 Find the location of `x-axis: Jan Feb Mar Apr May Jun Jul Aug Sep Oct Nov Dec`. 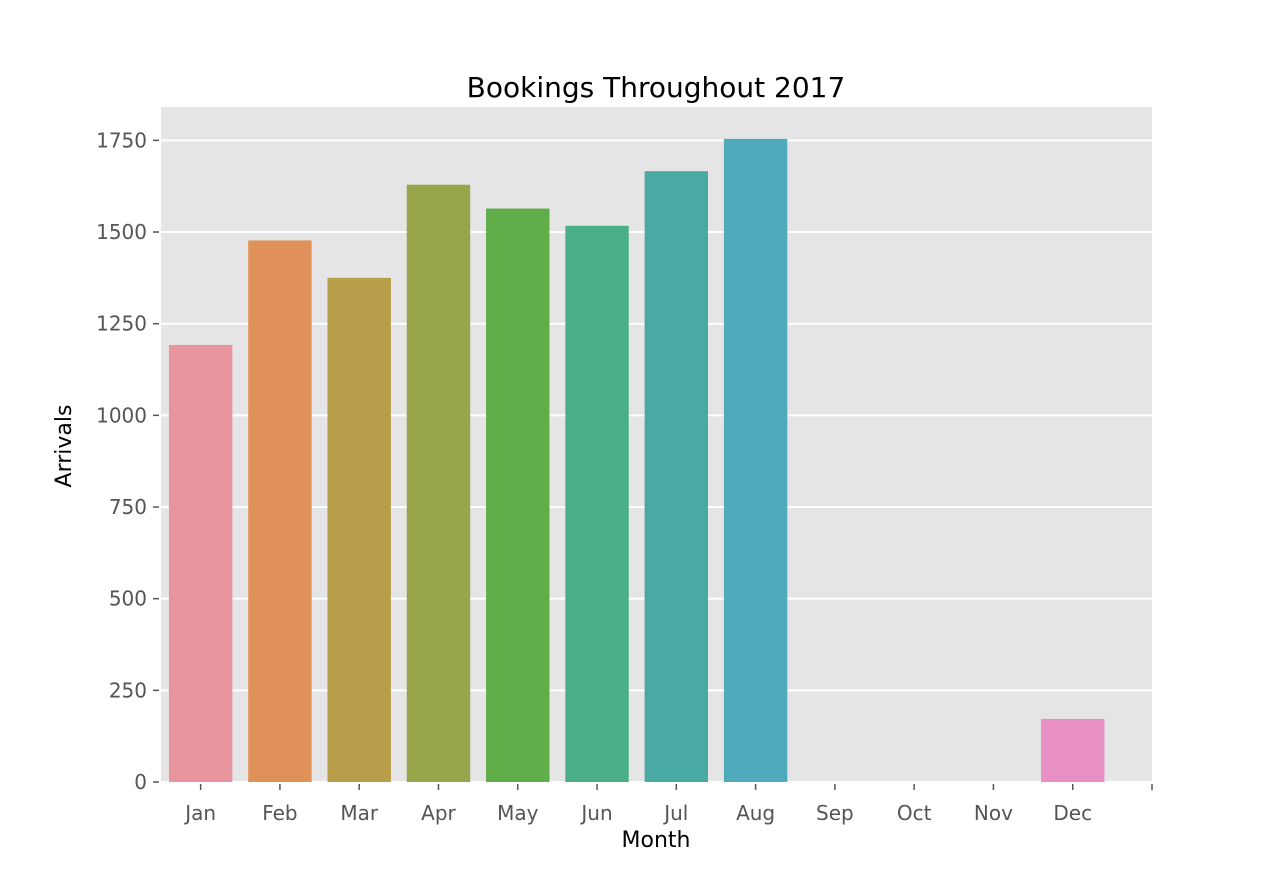

x-axis: Jan Feb Mar Apr May Jun Jul Aug Sep Oct Nov Dec is located at coordinates (668, 804).